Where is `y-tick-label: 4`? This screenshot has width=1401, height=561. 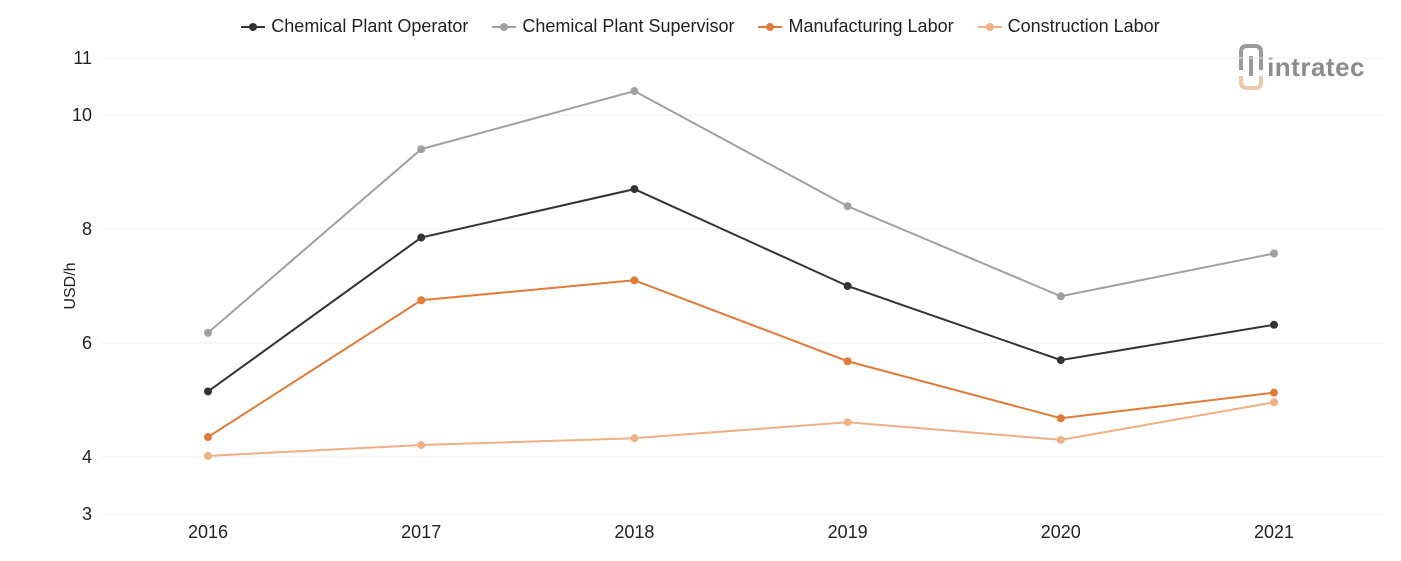
y-tick-label: 4 is located at coordinates (87, 457).